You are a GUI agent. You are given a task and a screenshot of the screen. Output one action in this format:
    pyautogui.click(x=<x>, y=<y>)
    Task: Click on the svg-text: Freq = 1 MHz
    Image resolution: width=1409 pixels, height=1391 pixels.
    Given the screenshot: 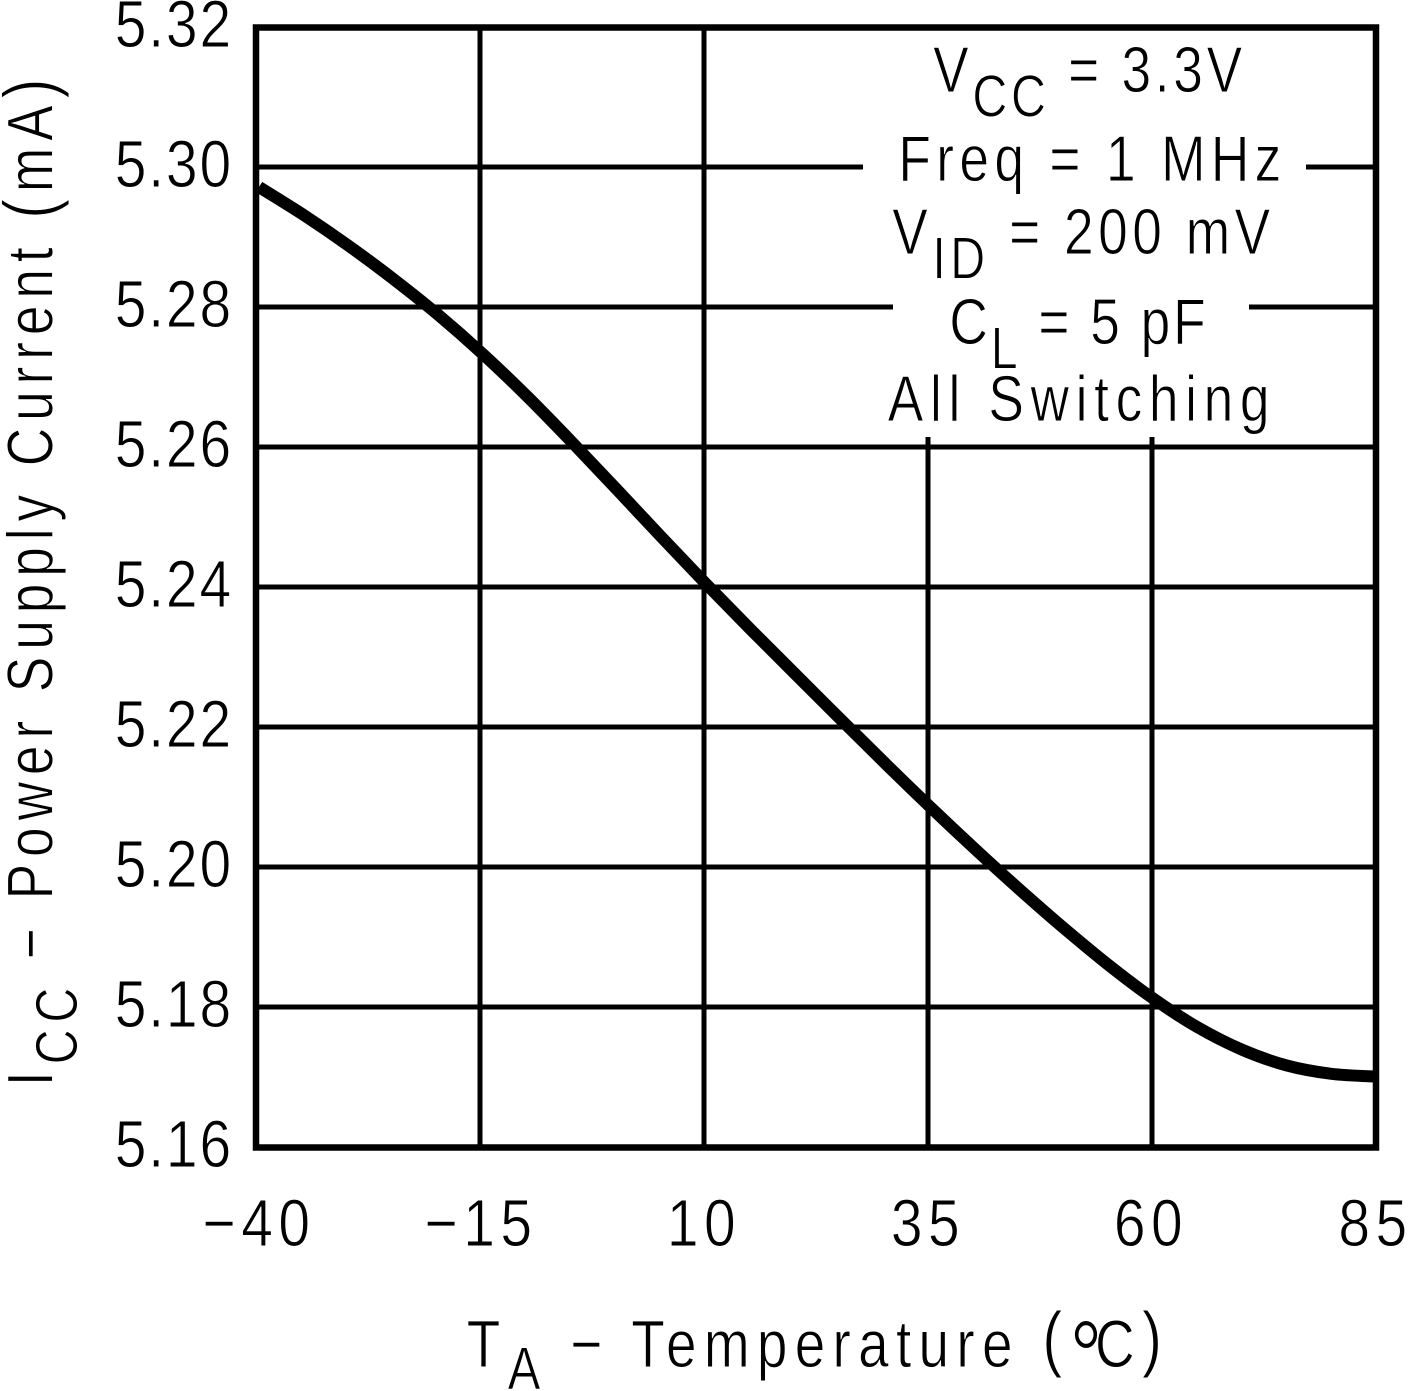 What is the action you would take?
    pyautogui.click(x=1092, y=158)
    